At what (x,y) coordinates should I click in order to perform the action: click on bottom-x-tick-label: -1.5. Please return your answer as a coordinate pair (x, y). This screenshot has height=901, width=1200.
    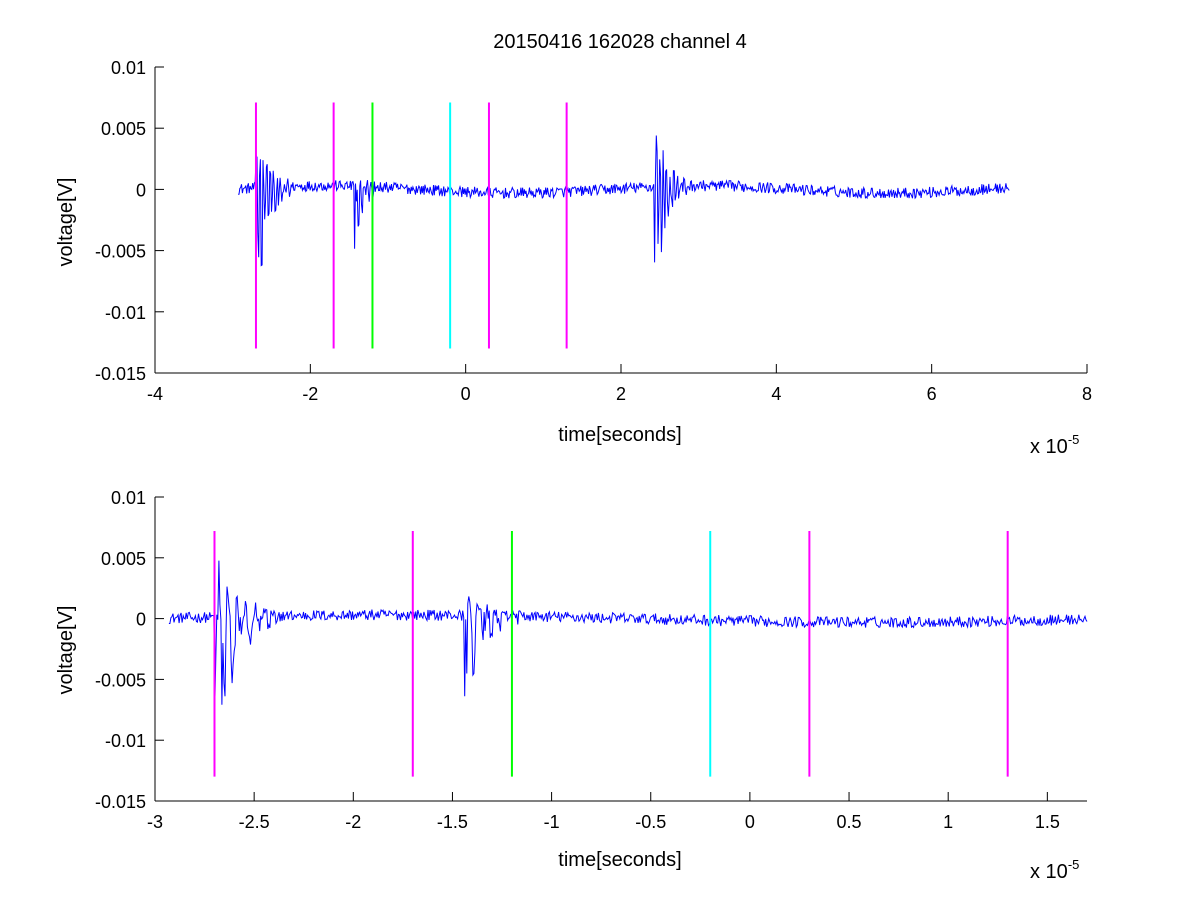
    Looking at the image, I should click on (452, 822).